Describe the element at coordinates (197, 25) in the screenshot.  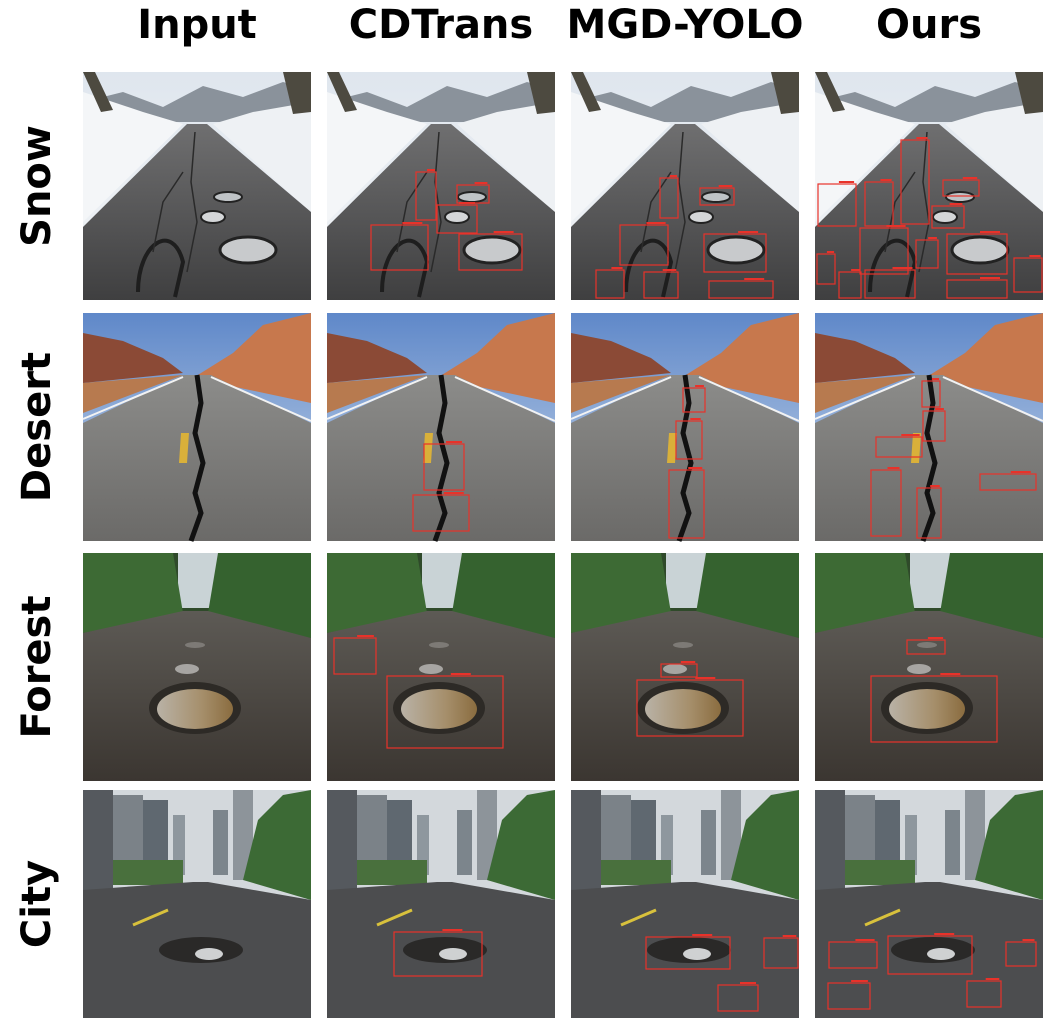
I see `column-header: Input` at that location.